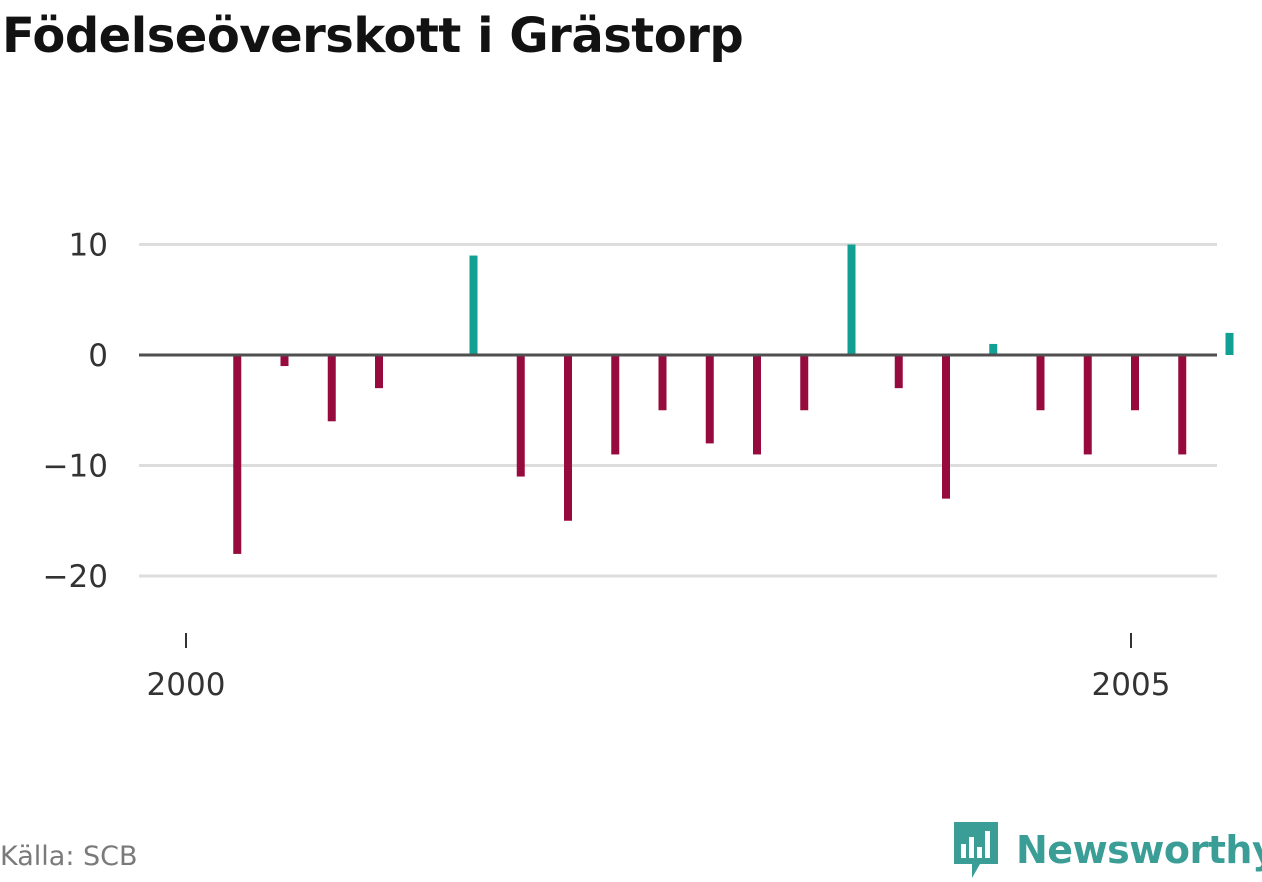  I want to click on bar-2002-q4: 2002 Q4: -8, so click(709, 399).